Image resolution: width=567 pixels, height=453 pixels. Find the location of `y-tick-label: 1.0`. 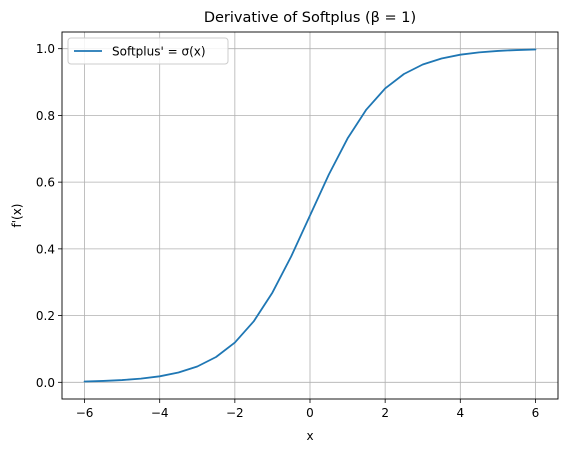

y-tick-label: 1.0 is located at coordinates (45, 49).